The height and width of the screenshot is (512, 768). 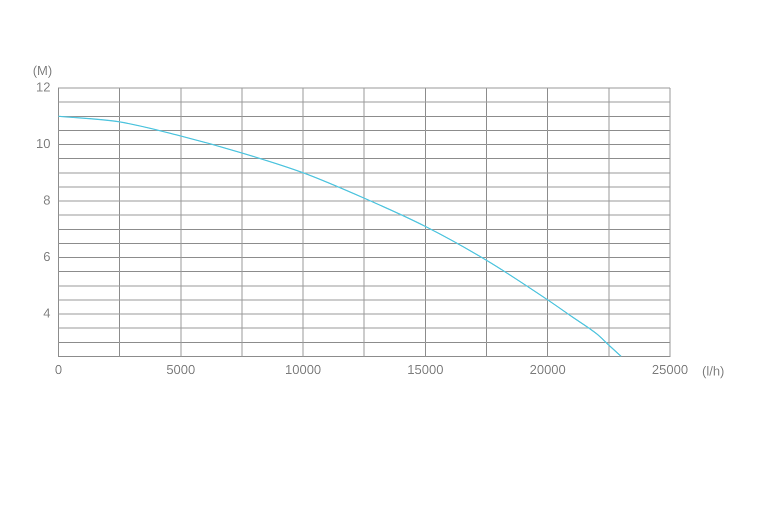 I want to click on y-tick-label: 4, so click(x=46, y=313).